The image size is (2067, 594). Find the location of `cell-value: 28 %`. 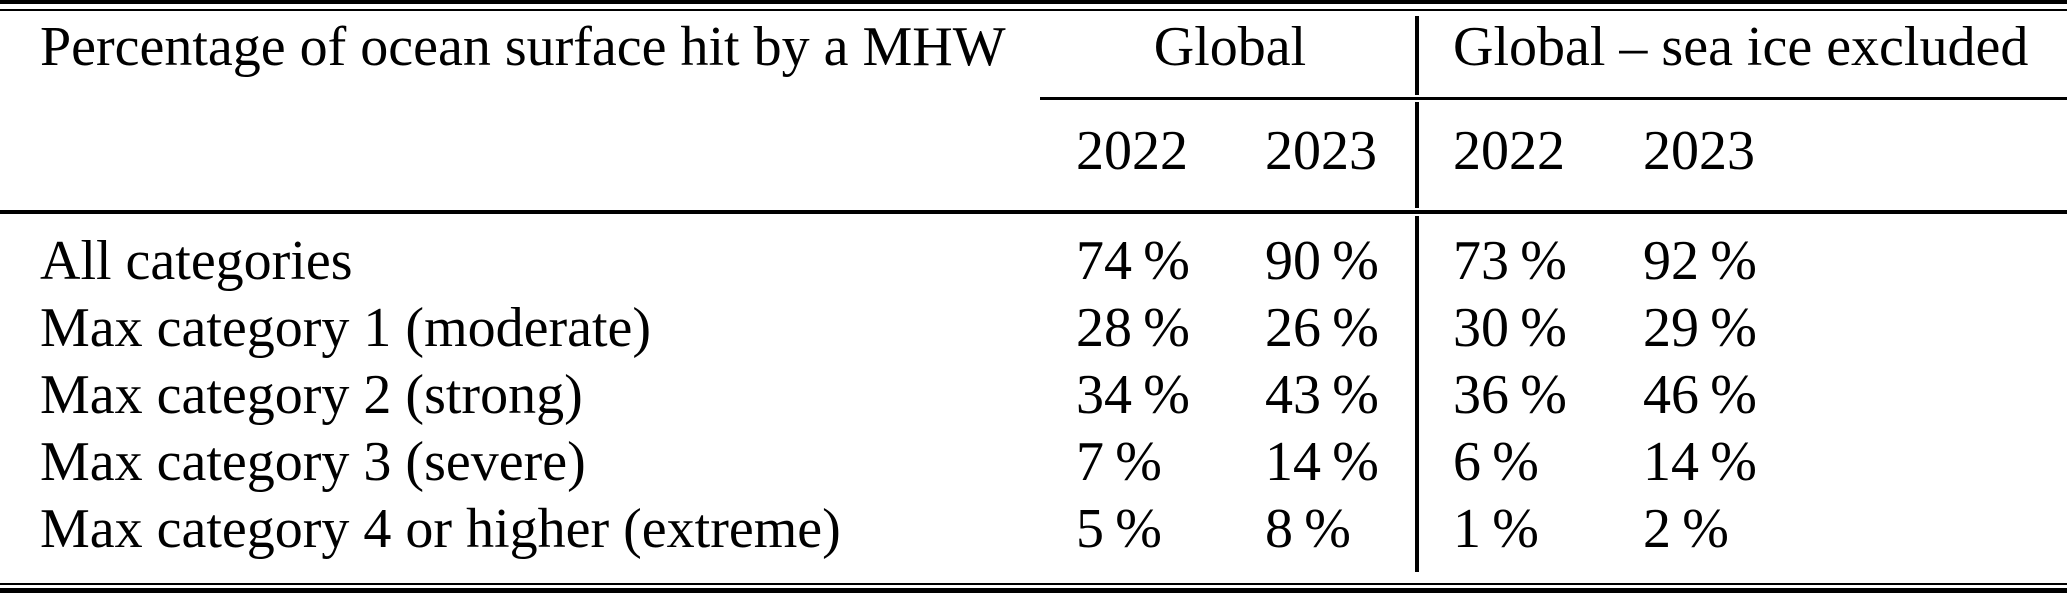

cell-value: 28 % is located at coordinates (1133, 328).